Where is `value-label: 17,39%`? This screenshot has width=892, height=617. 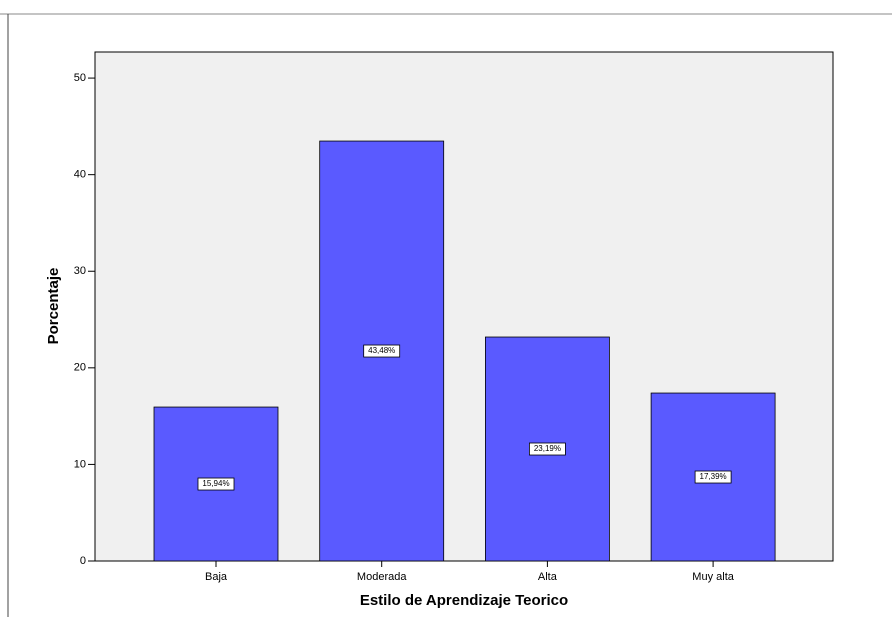 value-label: 17,39% is located at coordinates (713, 476).